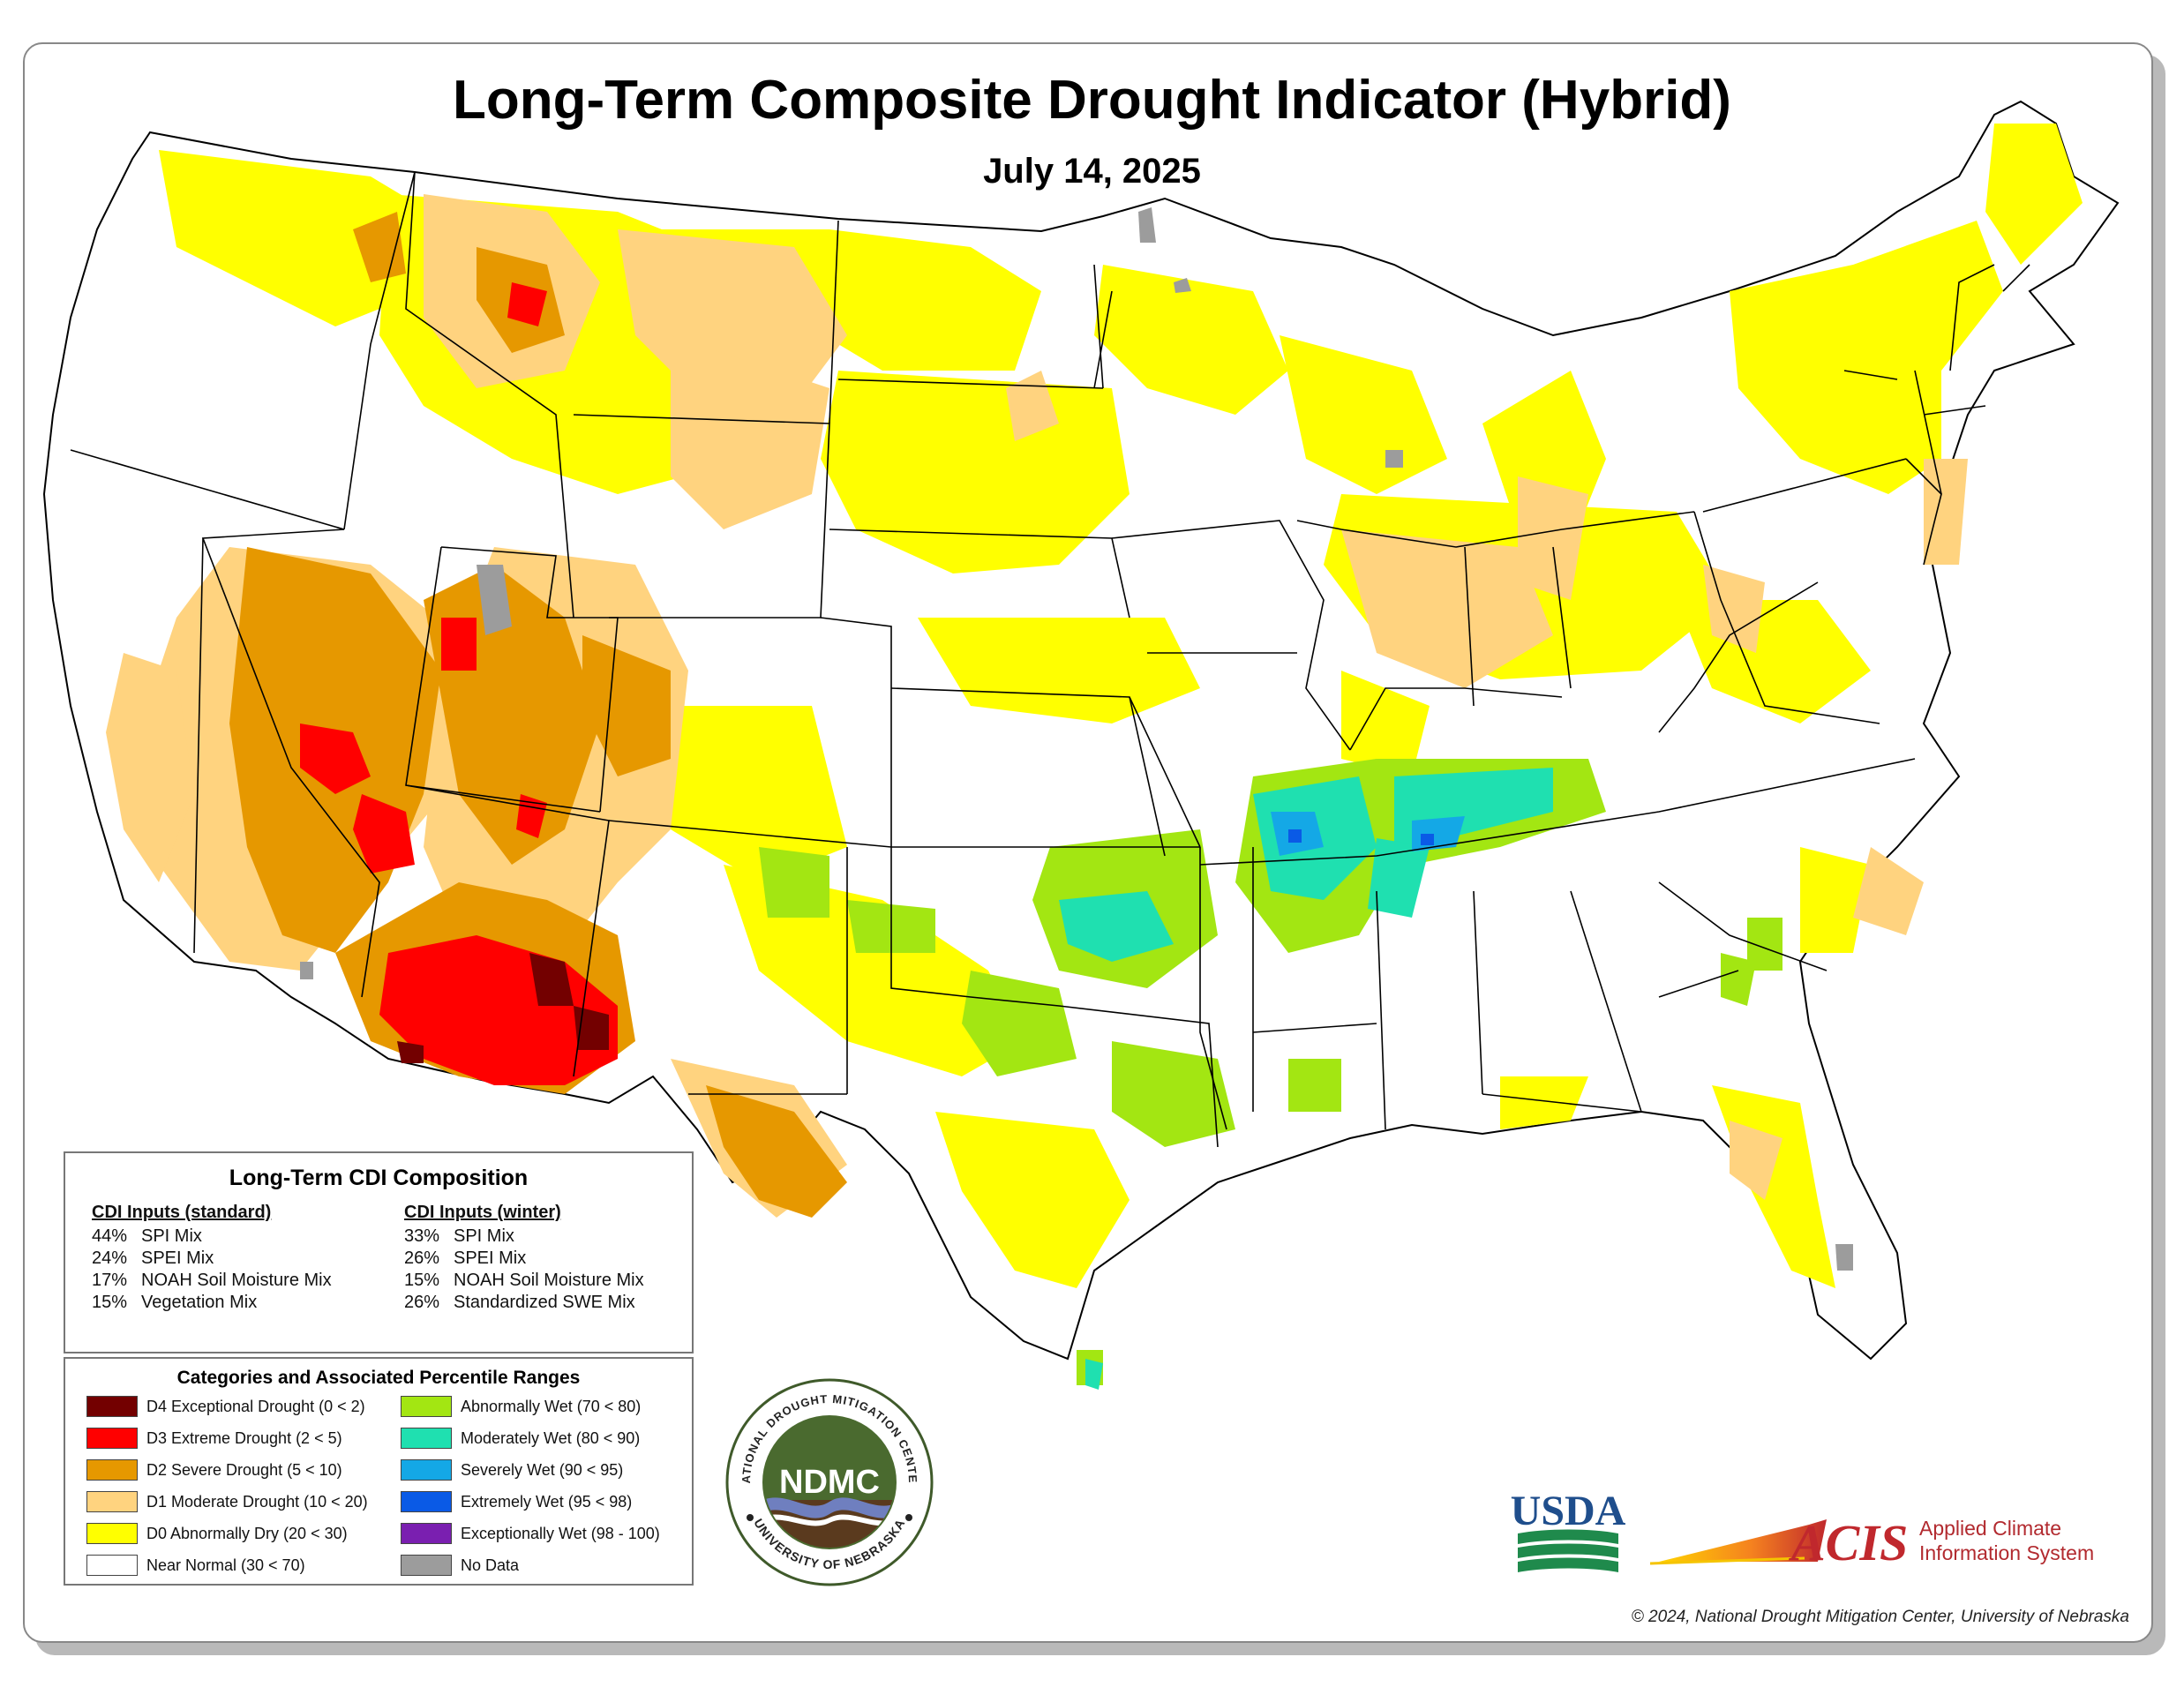 This screenshot has width=2184, height=1687. I want to click on legend-label: No Data, so click(490, 1565).